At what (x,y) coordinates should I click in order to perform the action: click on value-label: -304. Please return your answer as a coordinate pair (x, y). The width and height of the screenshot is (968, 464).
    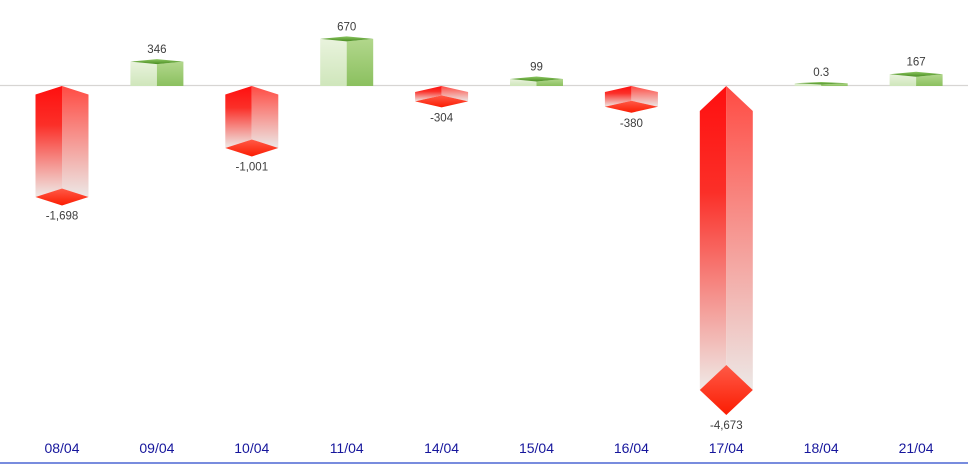
    Looking at the image, I should click on (442, 118).